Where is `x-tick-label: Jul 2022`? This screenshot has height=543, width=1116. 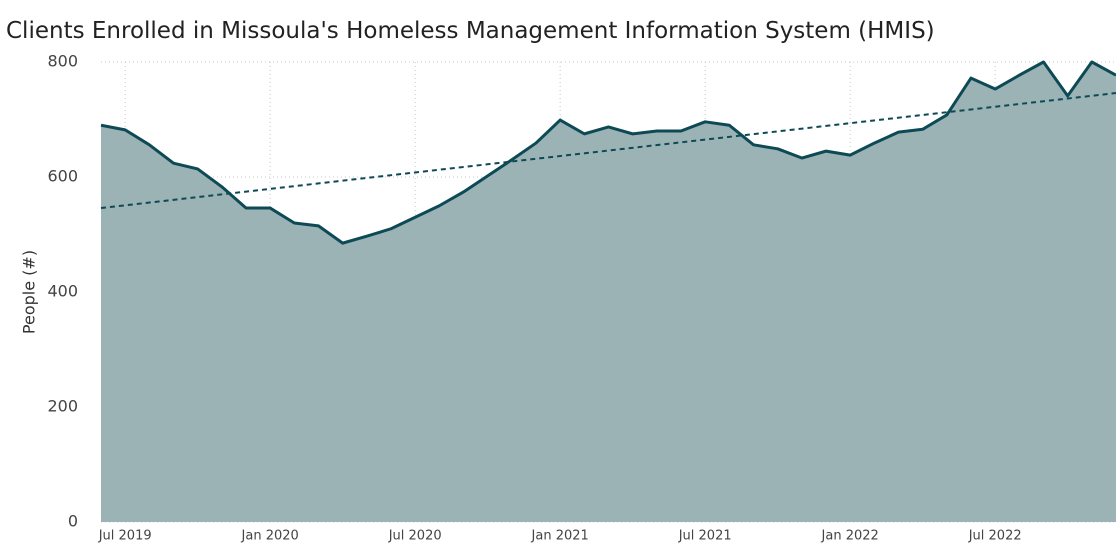
x-tick-label: Jul 2022 is located at coordinates (995, 536).